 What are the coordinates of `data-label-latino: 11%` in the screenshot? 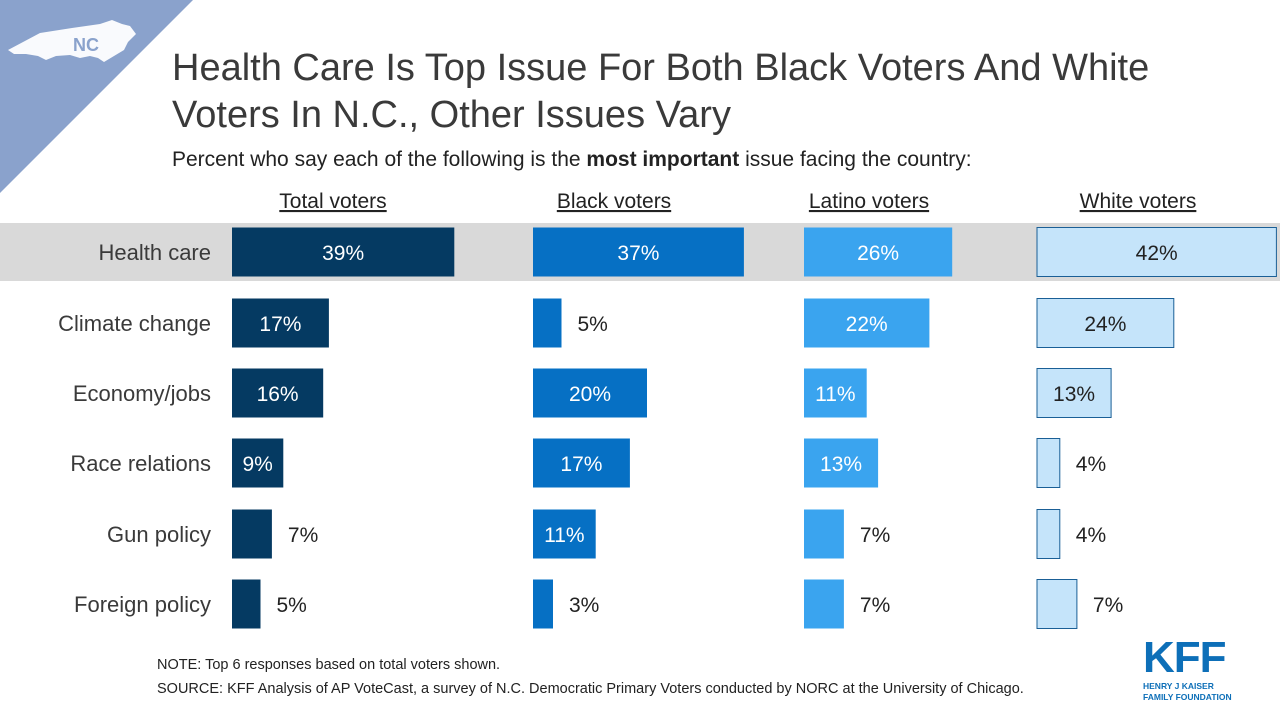 It's located at (835, 394).